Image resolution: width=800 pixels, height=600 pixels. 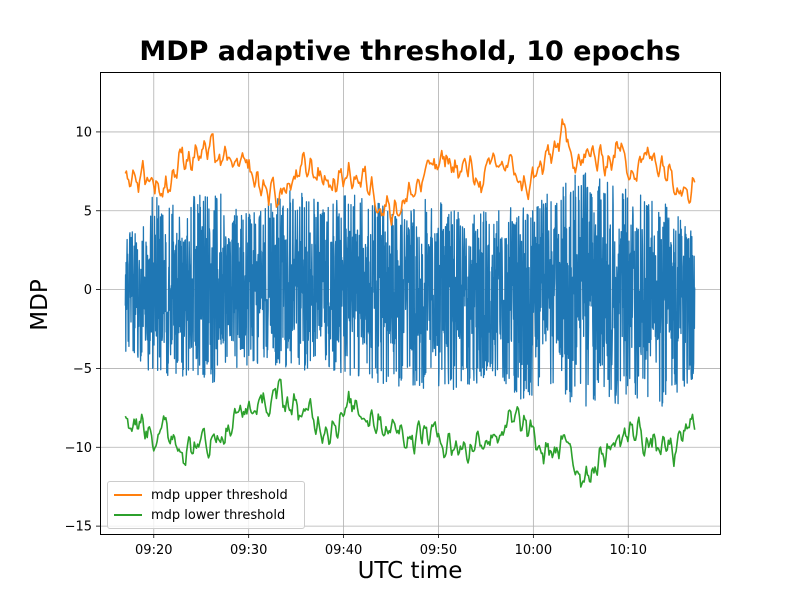 What do you see at coordinates (248, 550) in the screenshot?
I see `x-tick-label: 09:30` at bounding box center [248, 550].